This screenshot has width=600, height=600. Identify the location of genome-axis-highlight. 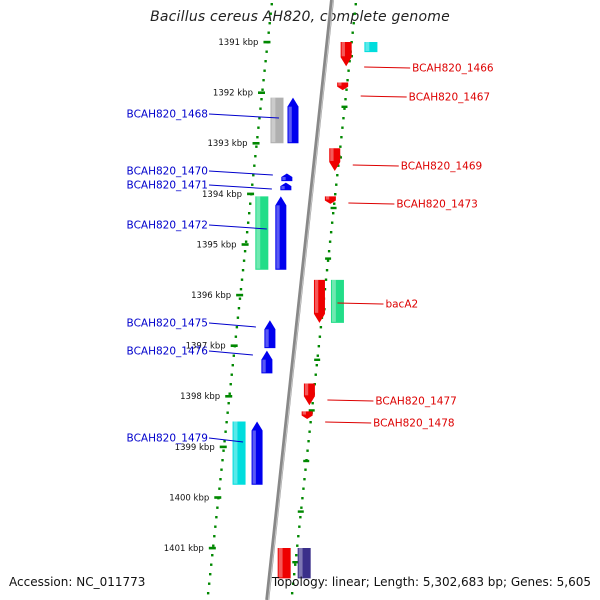
(300, 300).